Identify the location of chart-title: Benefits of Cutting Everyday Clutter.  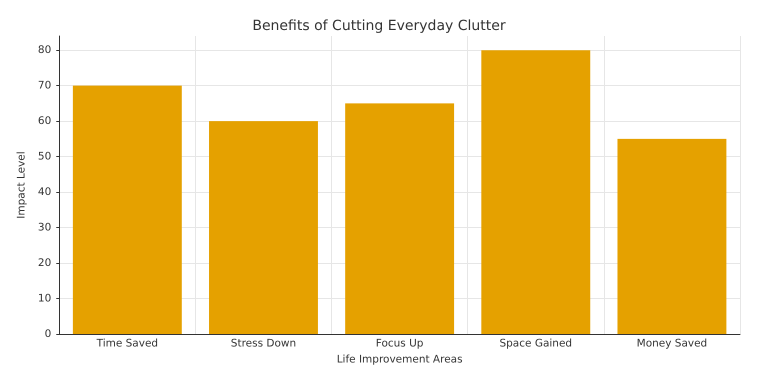
(379, 26).